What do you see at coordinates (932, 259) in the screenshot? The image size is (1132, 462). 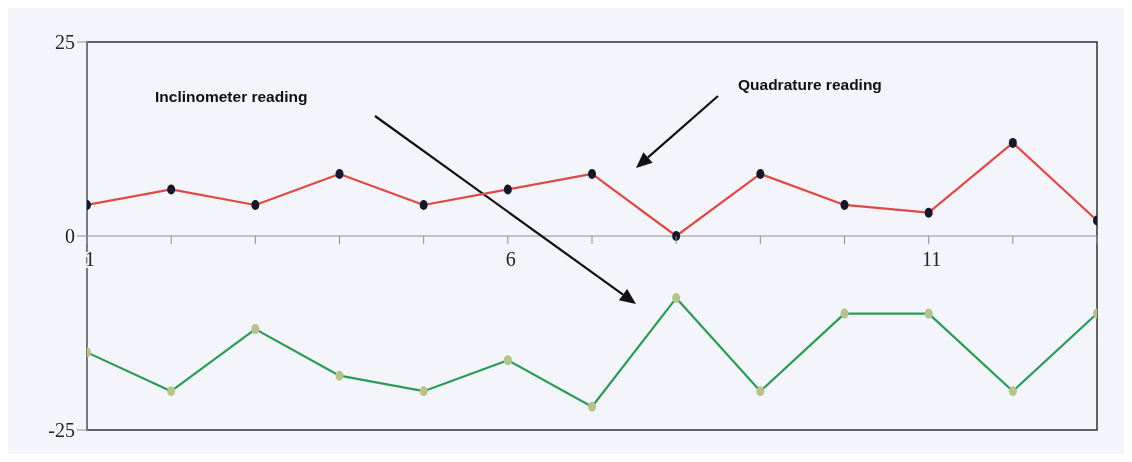 I see `x-tick-label: 11` at bounding box center [932, 259].